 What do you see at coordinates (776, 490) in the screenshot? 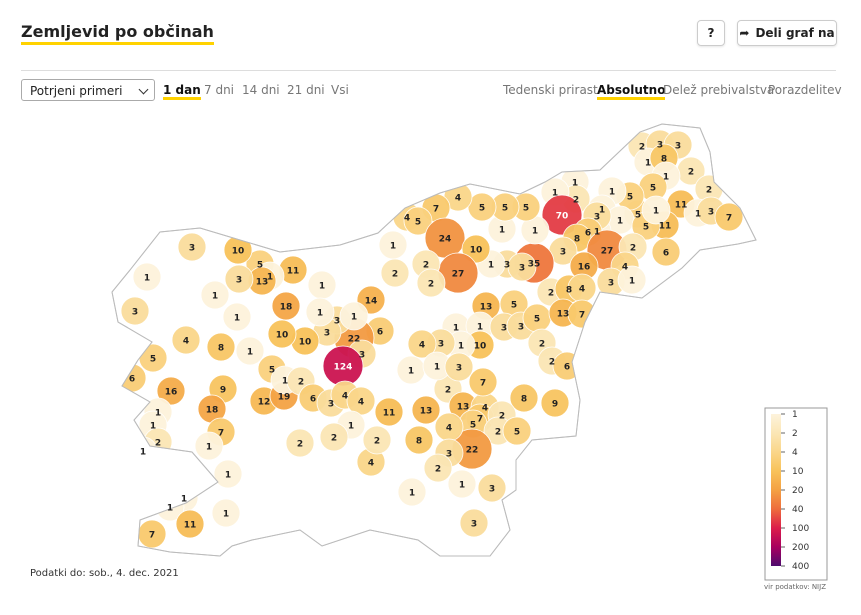
I see `legend-scale` at bounding box center [776, 490].